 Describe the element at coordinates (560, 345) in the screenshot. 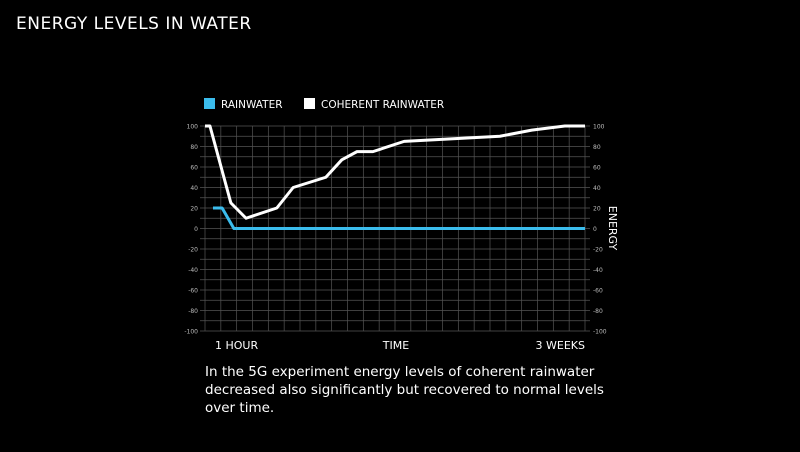

I see `x-tick-label-end: 3 WEEKS` at that location.